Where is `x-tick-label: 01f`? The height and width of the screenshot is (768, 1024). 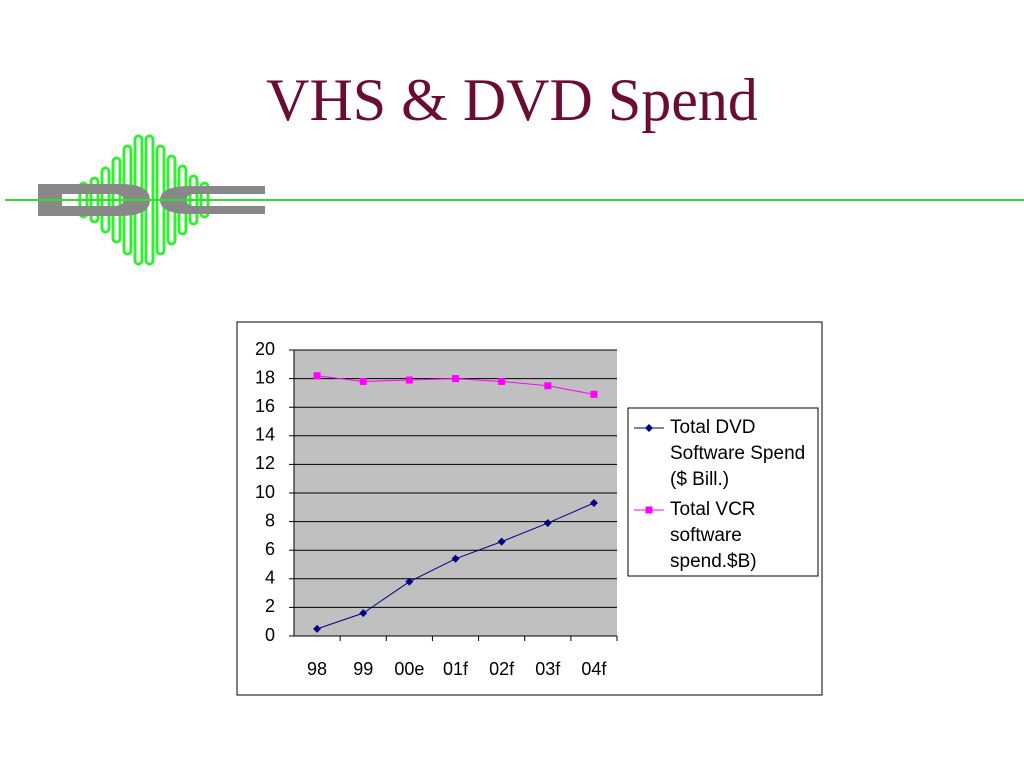
x-tick-label: 01f is located at coordinates (456, 669).